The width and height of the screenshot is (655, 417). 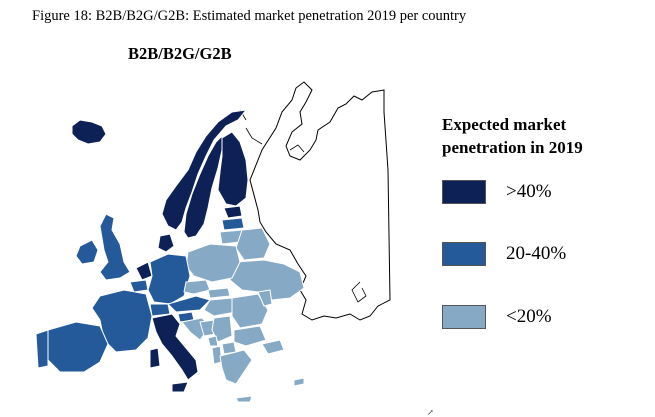 I want to click on country-spain, so click(x=77, y=347).